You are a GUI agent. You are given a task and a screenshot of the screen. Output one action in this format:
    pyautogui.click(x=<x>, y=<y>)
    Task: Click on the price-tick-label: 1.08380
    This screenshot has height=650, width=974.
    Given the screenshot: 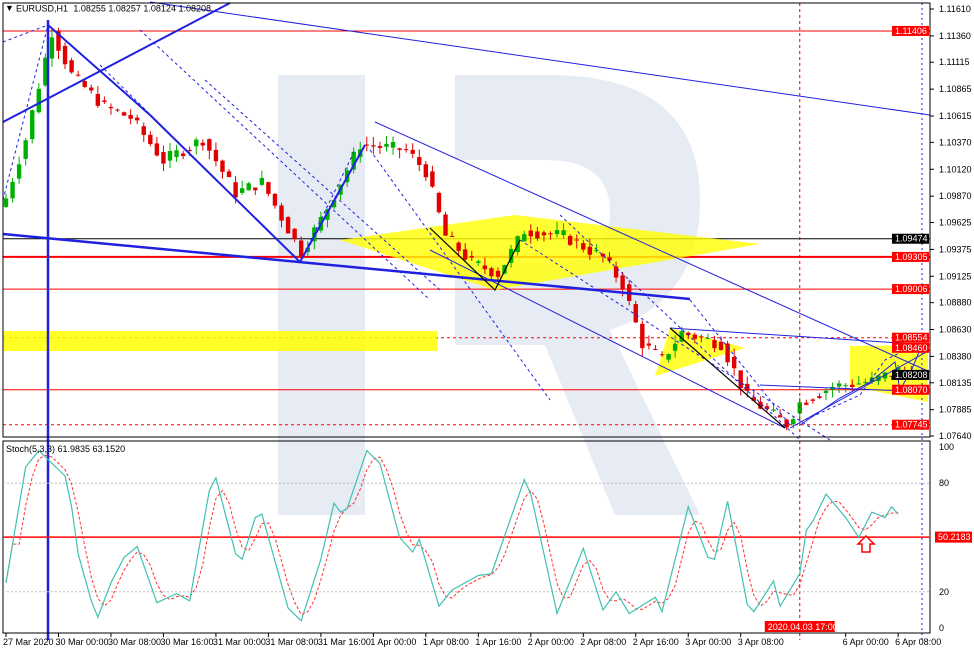 What is the action you would take?
    pyautogui.click(x=955, y=356)
    